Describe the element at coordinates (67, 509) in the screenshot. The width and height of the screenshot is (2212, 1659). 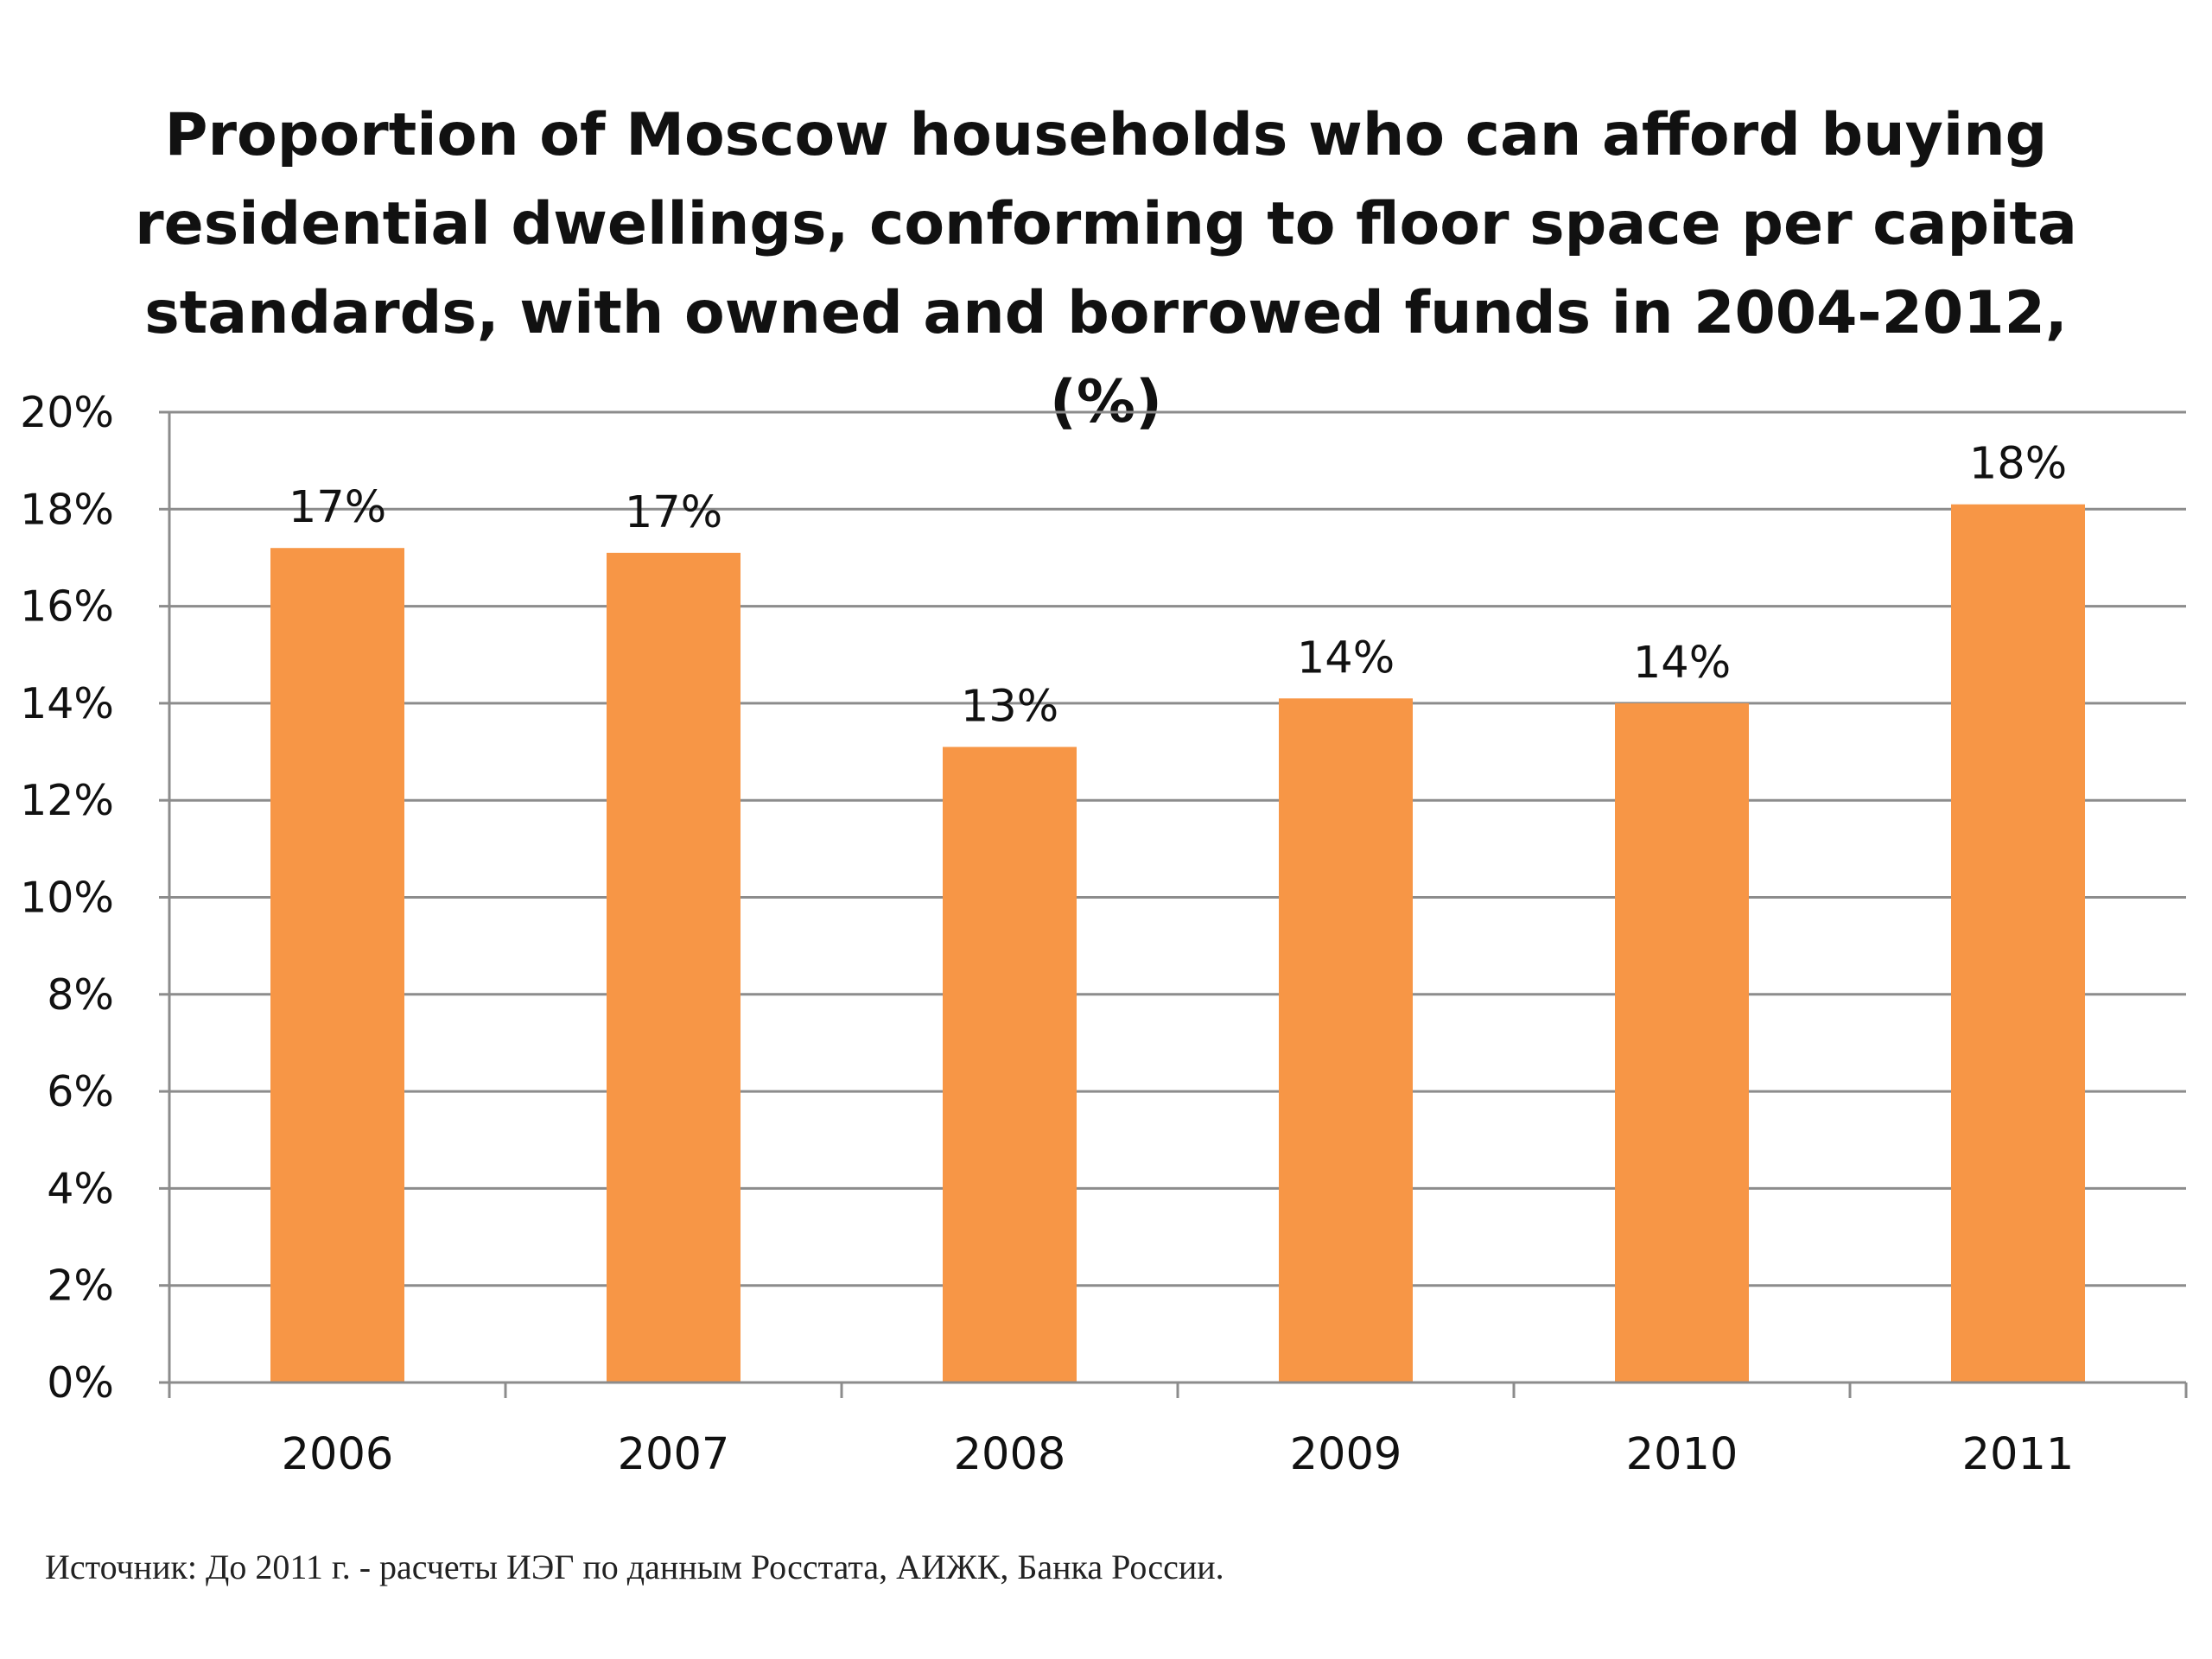
I see `y-tick-label: 18%` at that location.